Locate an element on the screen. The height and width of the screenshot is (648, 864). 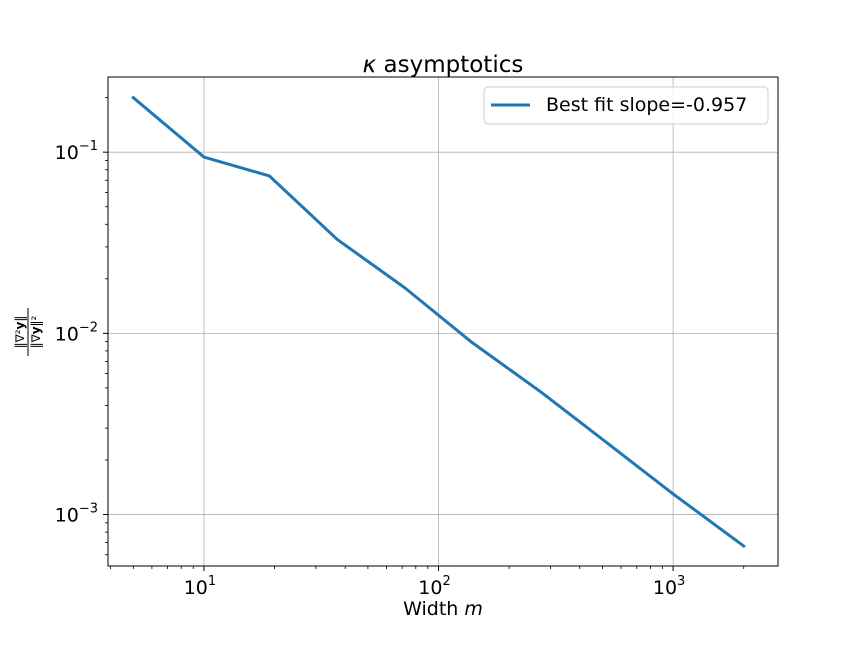
y-tick-label: 10⁻² is located at coordinates (76, 332).